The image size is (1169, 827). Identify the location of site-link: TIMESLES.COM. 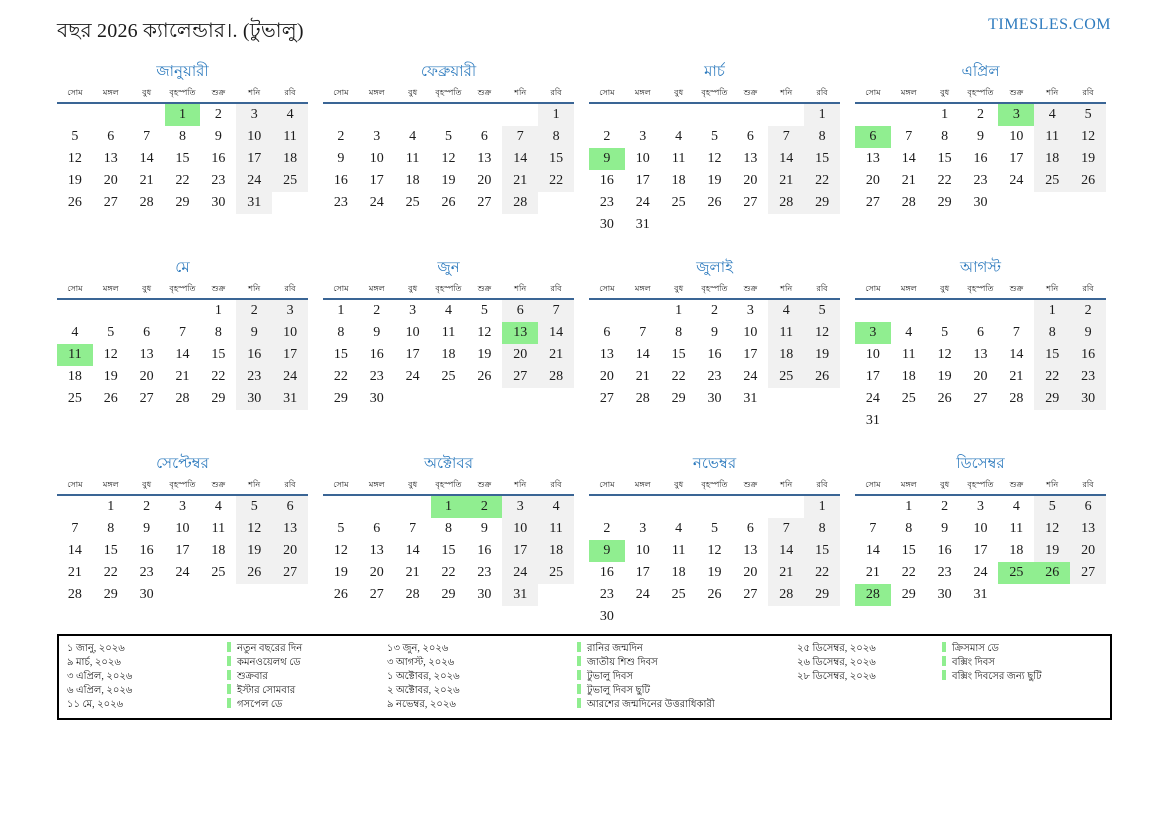
(1049, 24).